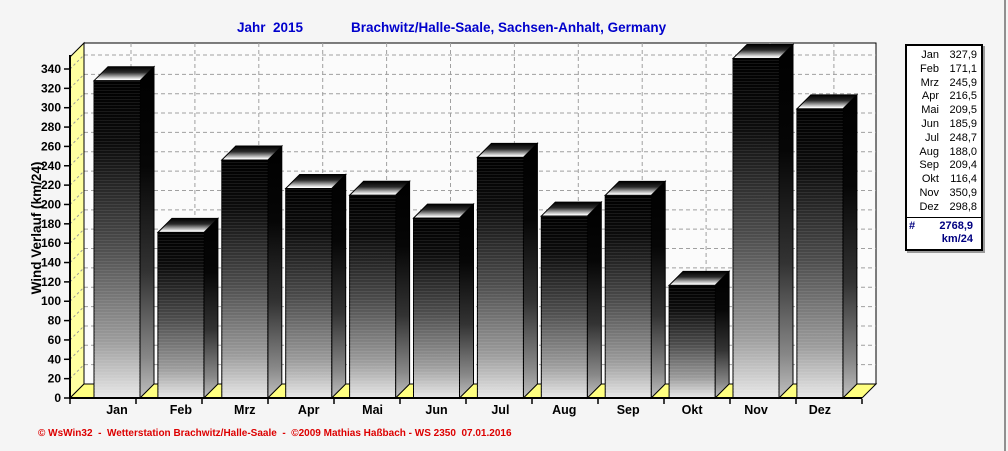 Image resolution: width=1008 pixels, height=451 pixels. I want to click on legend-total-unit: km/24, so click(957, 239).